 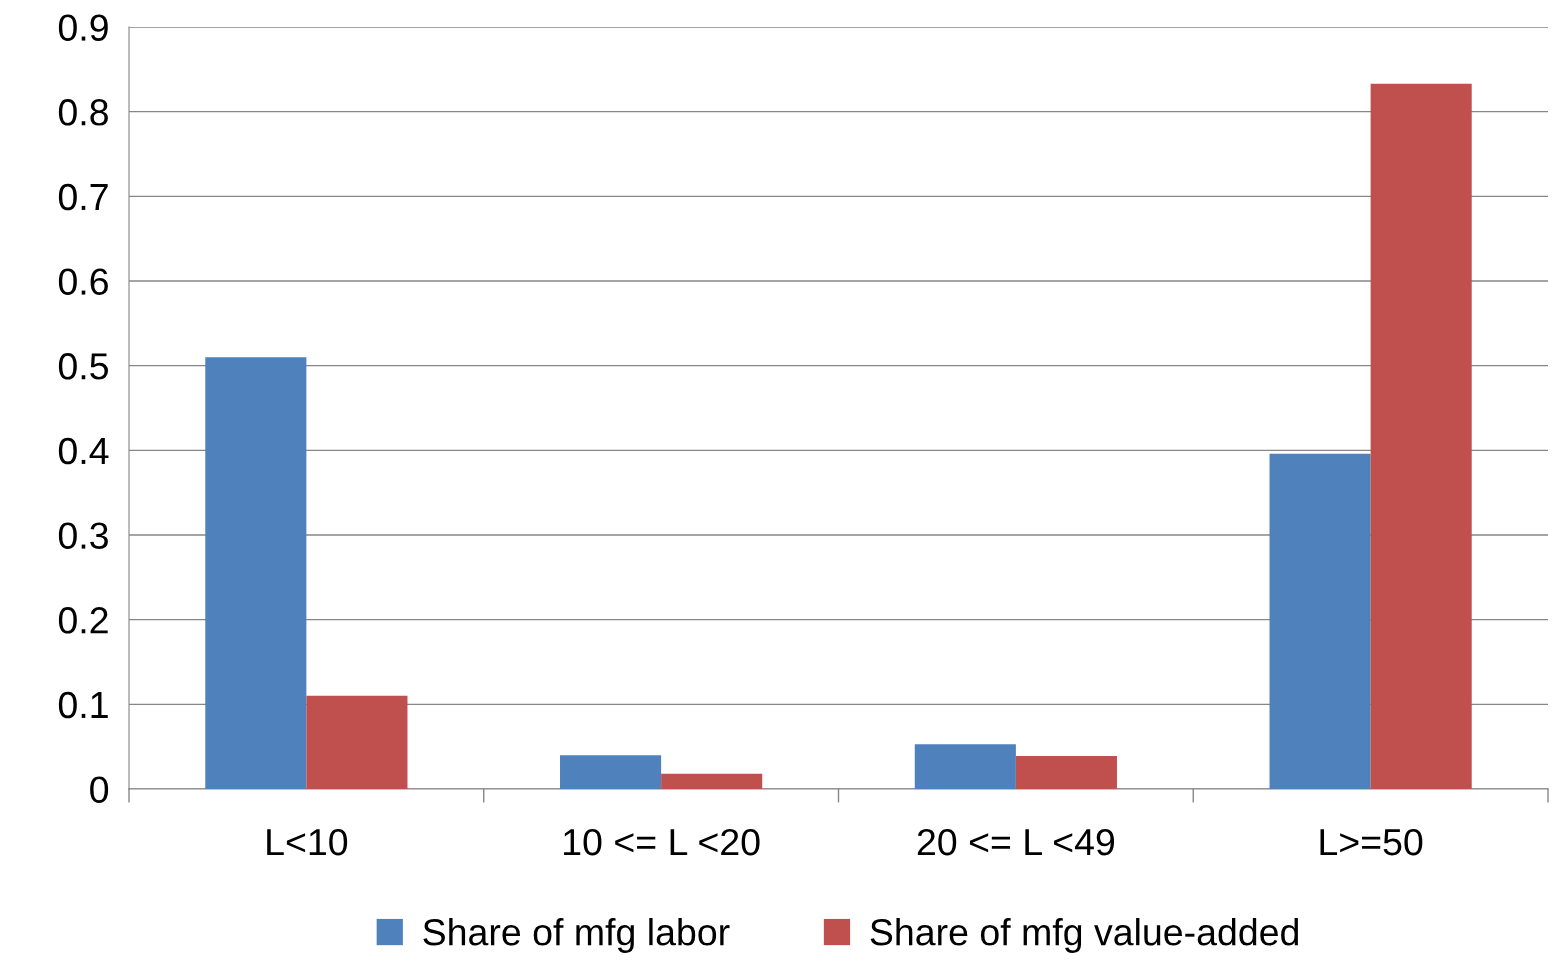 What do you see at coordinates (662, 842) in the screenshot?
I see `x-tick-label: 10 <= L <20` at bounding box center [662, 842].